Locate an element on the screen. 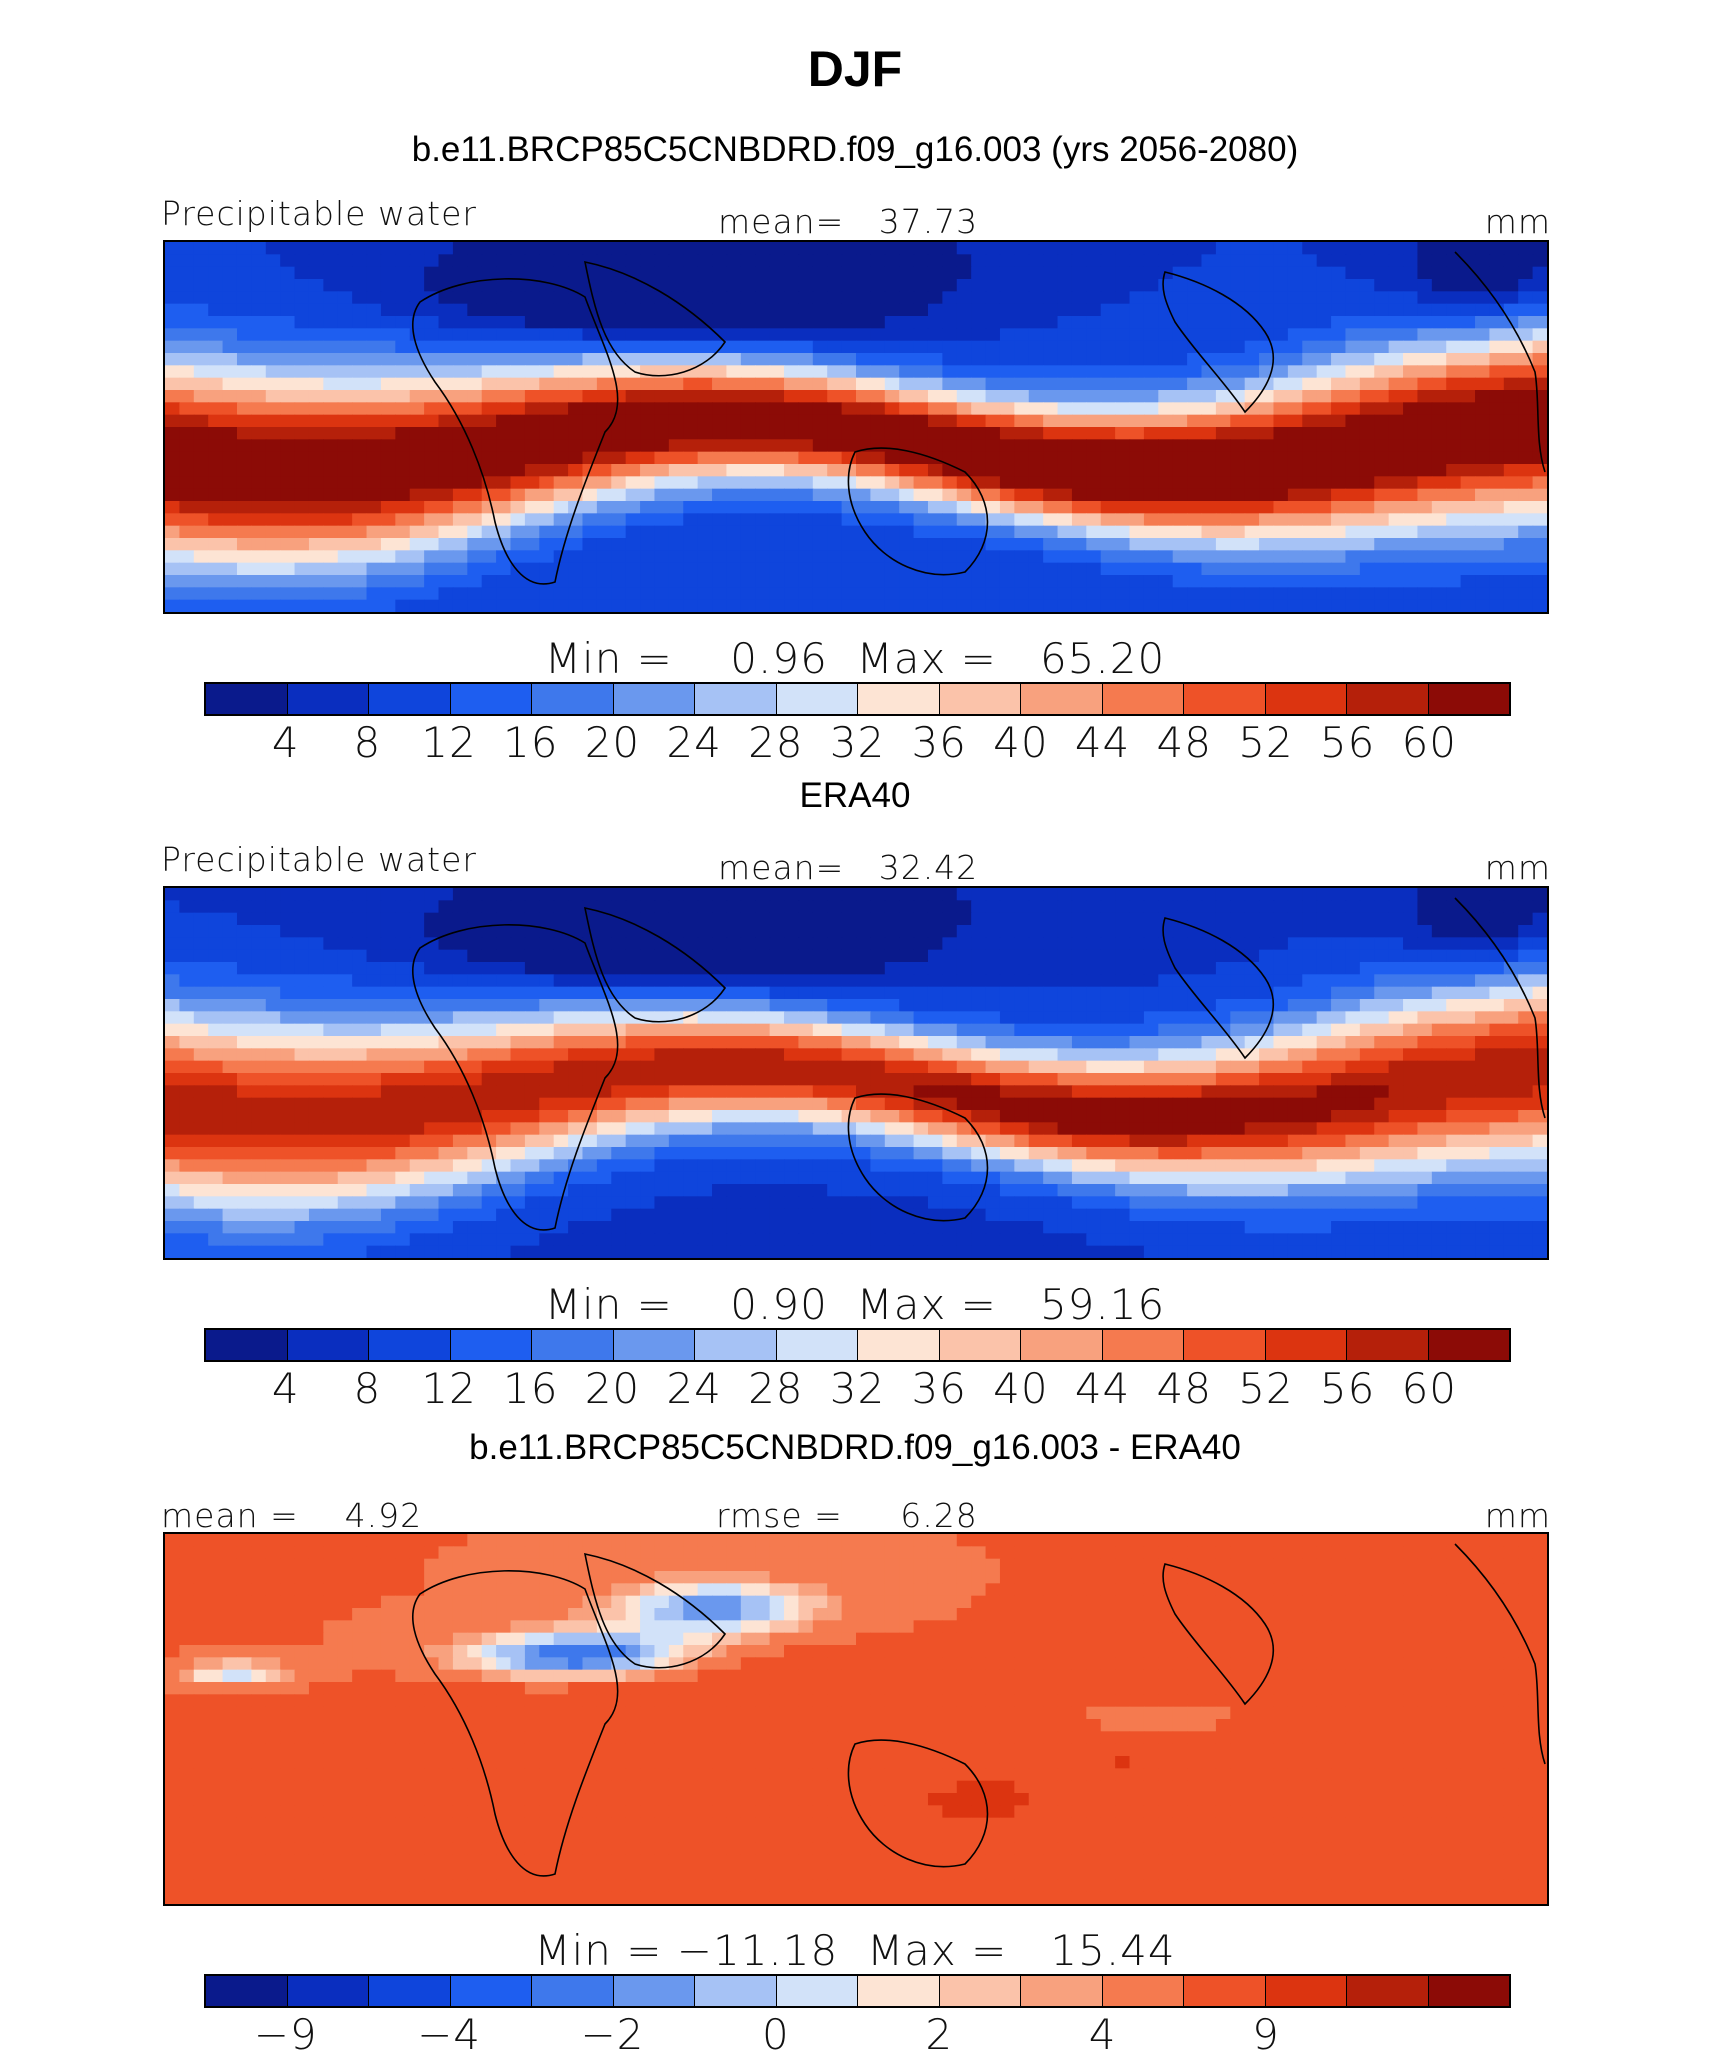 This screenshot has width=1710, height=2064. panel-3-minmax: Min = −11.18 Max = 15.44 is located at coordinates (855, 1950).